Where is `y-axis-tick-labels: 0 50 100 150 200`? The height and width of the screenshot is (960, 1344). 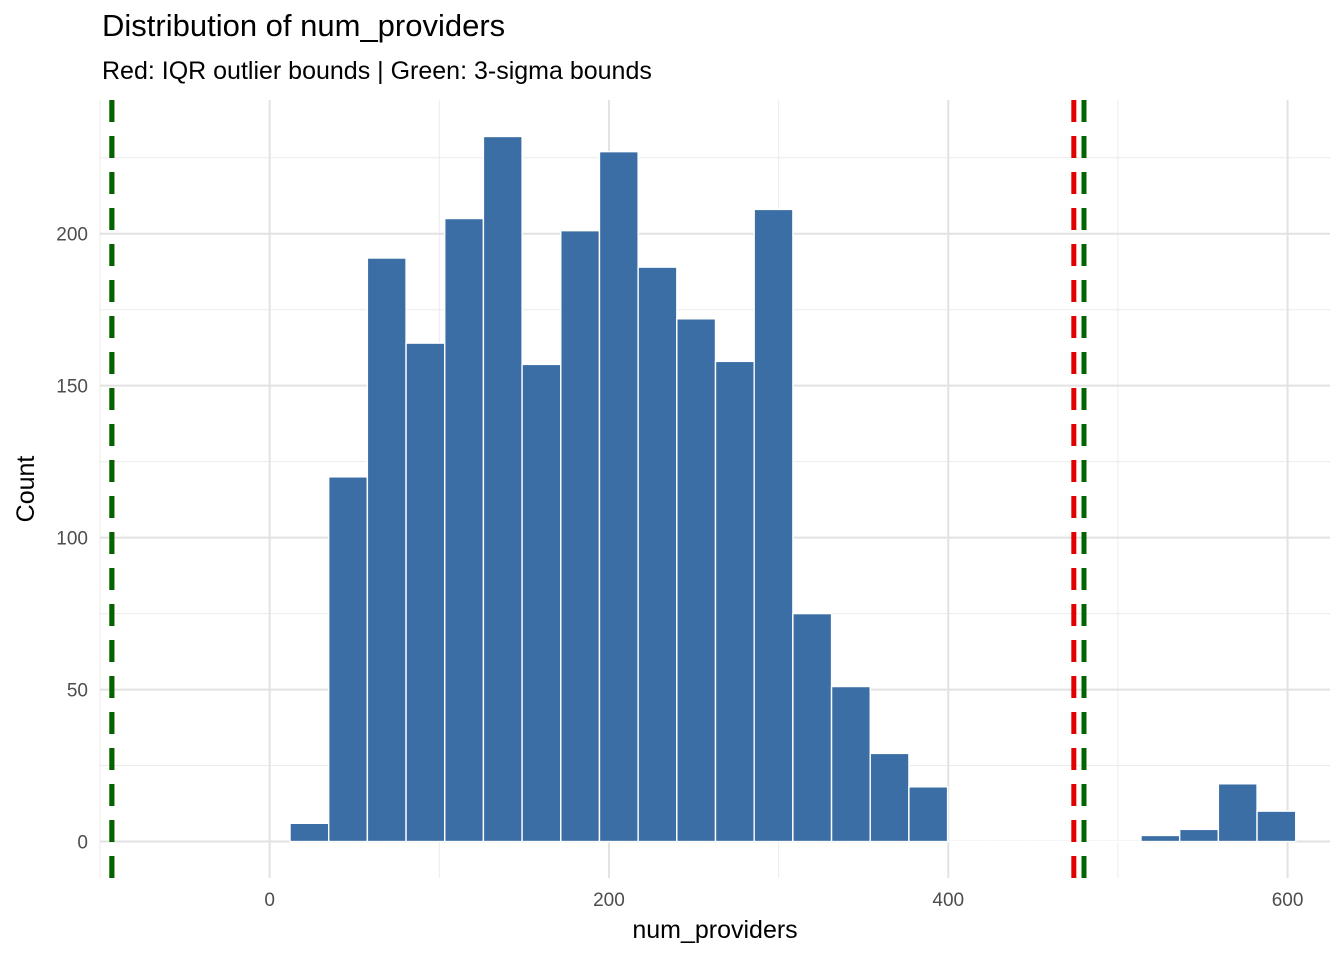
y-axis-tick-labels: 0 50 100 150 200 is located at coordinates (72, 539).